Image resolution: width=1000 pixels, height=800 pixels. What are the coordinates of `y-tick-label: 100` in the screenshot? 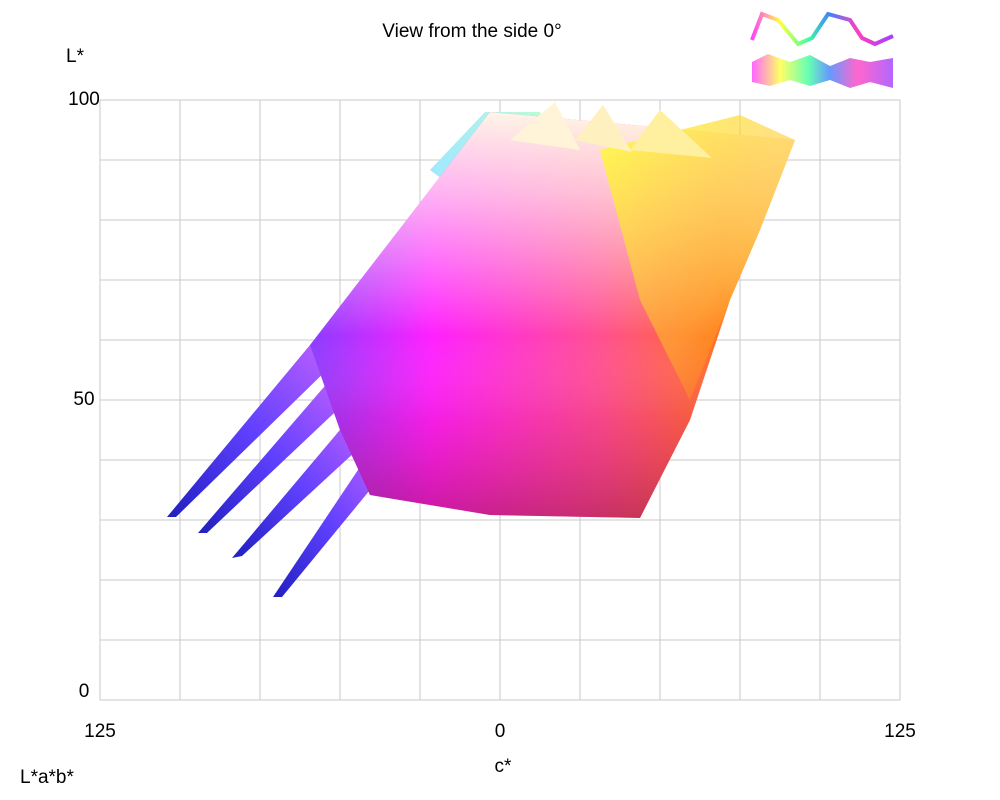 It's located at (84, 99).